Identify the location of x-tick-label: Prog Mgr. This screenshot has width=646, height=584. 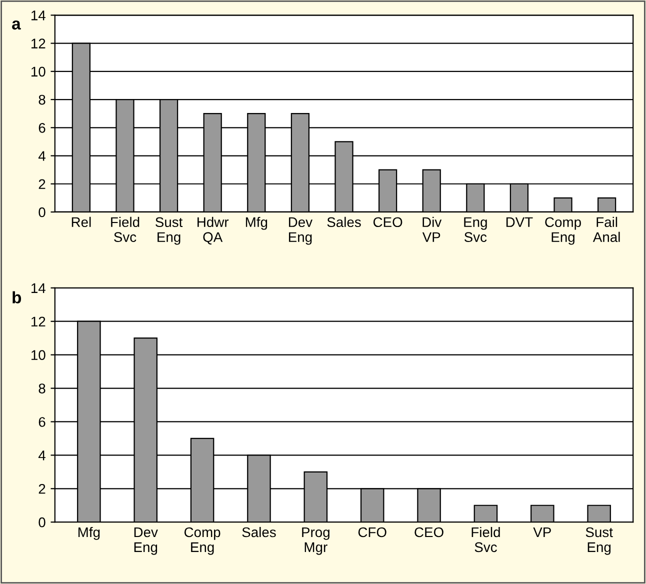
(316, 541).